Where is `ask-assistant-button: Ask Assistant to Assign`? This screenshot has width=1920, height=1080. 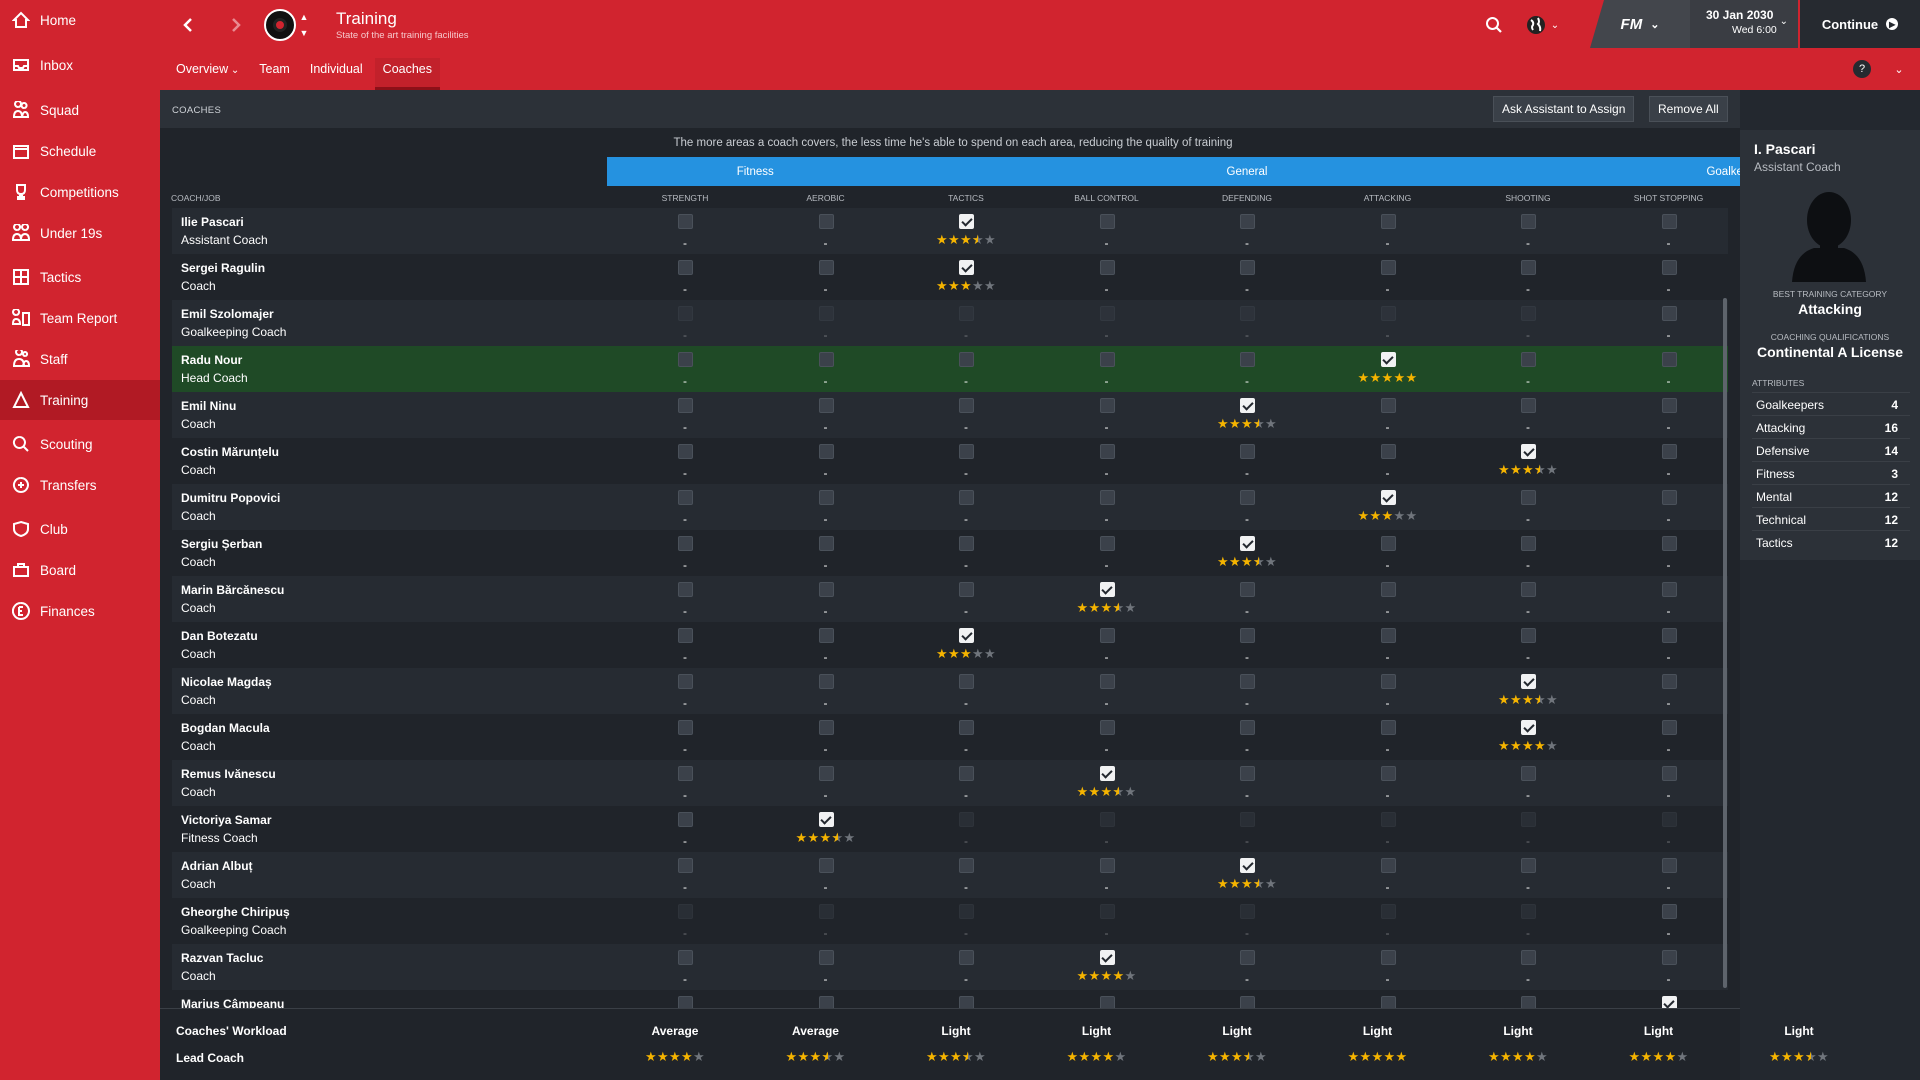
ask-assistant-button: Ask Assistant to Assign is located at coordinates (1564, 109).